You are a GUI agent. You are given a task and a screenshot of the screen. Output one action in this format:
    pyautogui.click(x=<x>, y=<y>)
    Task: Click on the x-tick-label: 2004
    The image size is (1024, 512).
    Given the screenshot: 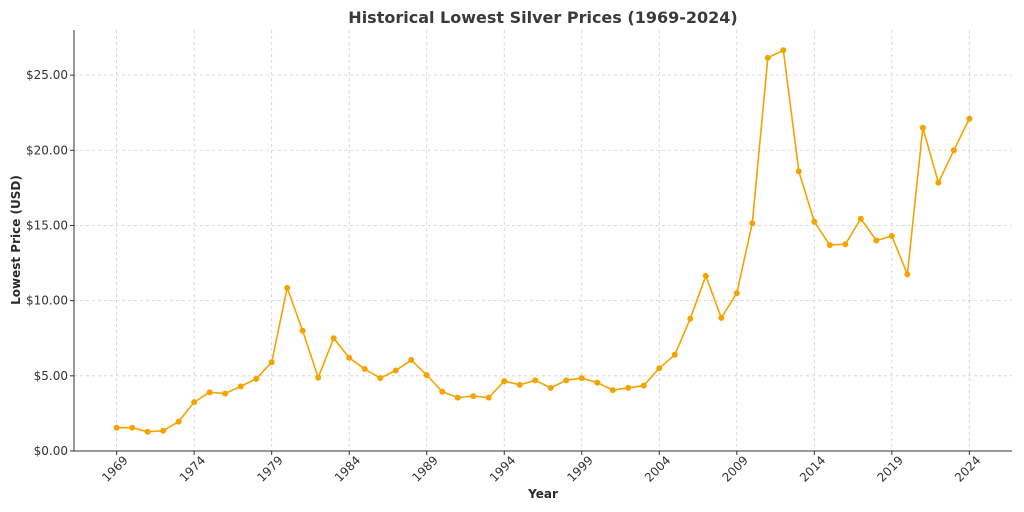 What is the action you would take?
    pyautogui.click(x=657, y=468)
    